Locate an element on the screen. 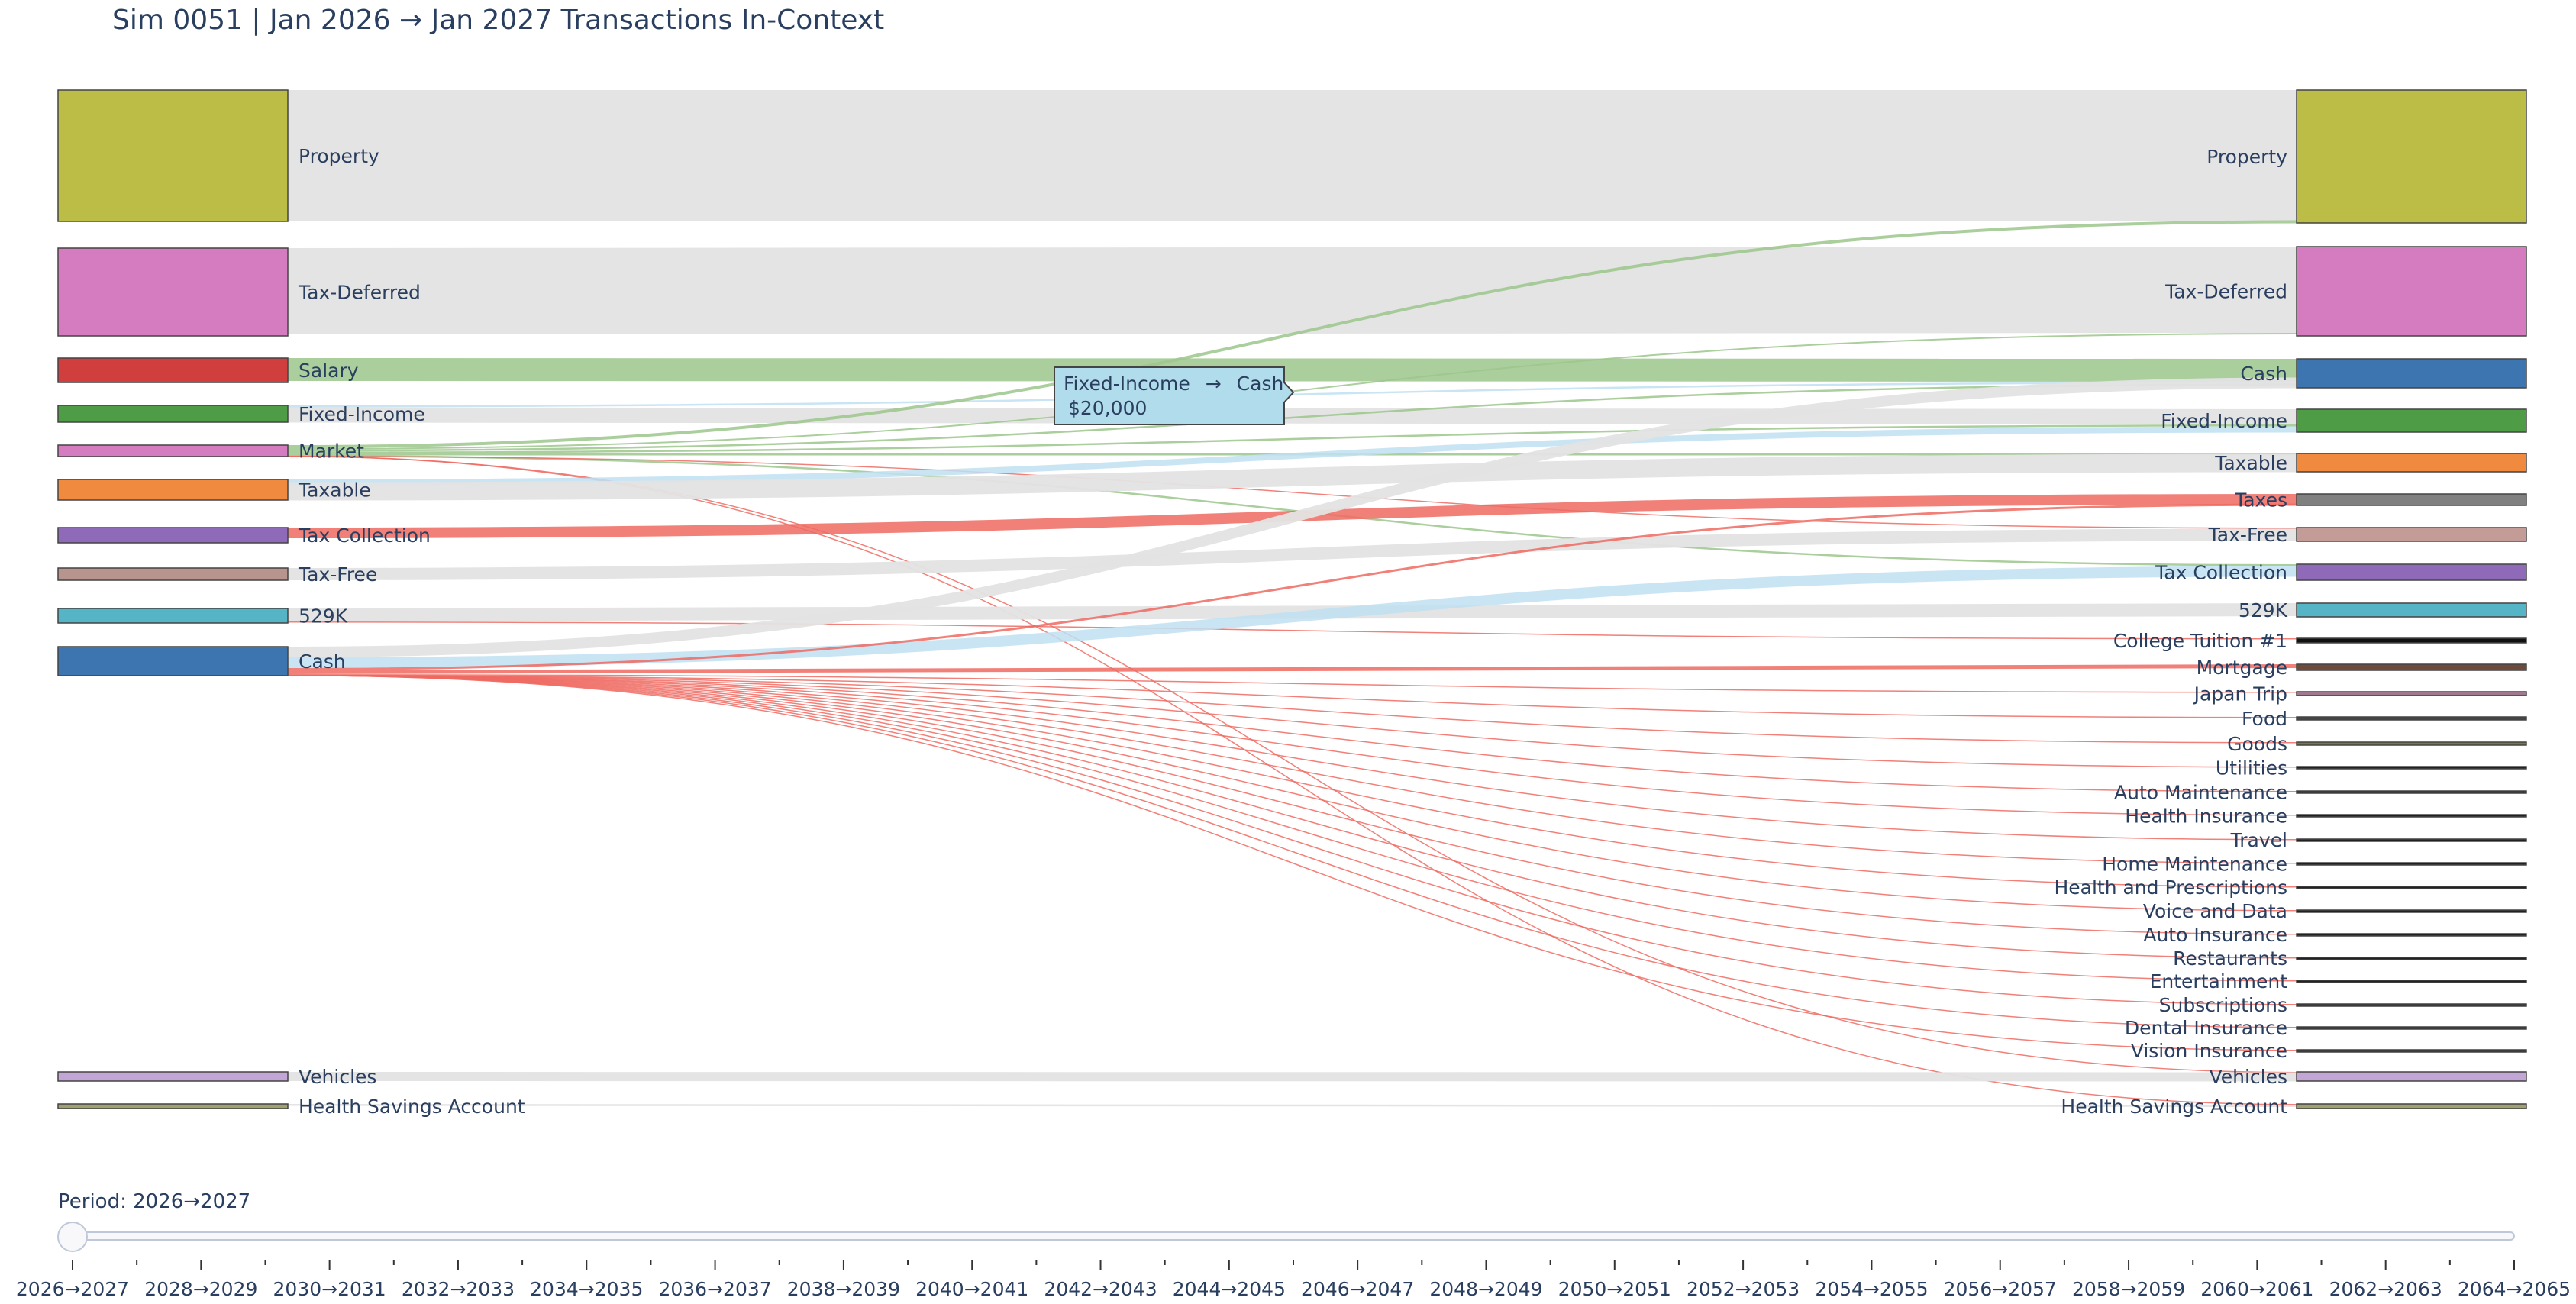 The width and height of the screenshot is (2576, 1304). link-taxable-to-fixed-income is located at coordinates (1292, 456).